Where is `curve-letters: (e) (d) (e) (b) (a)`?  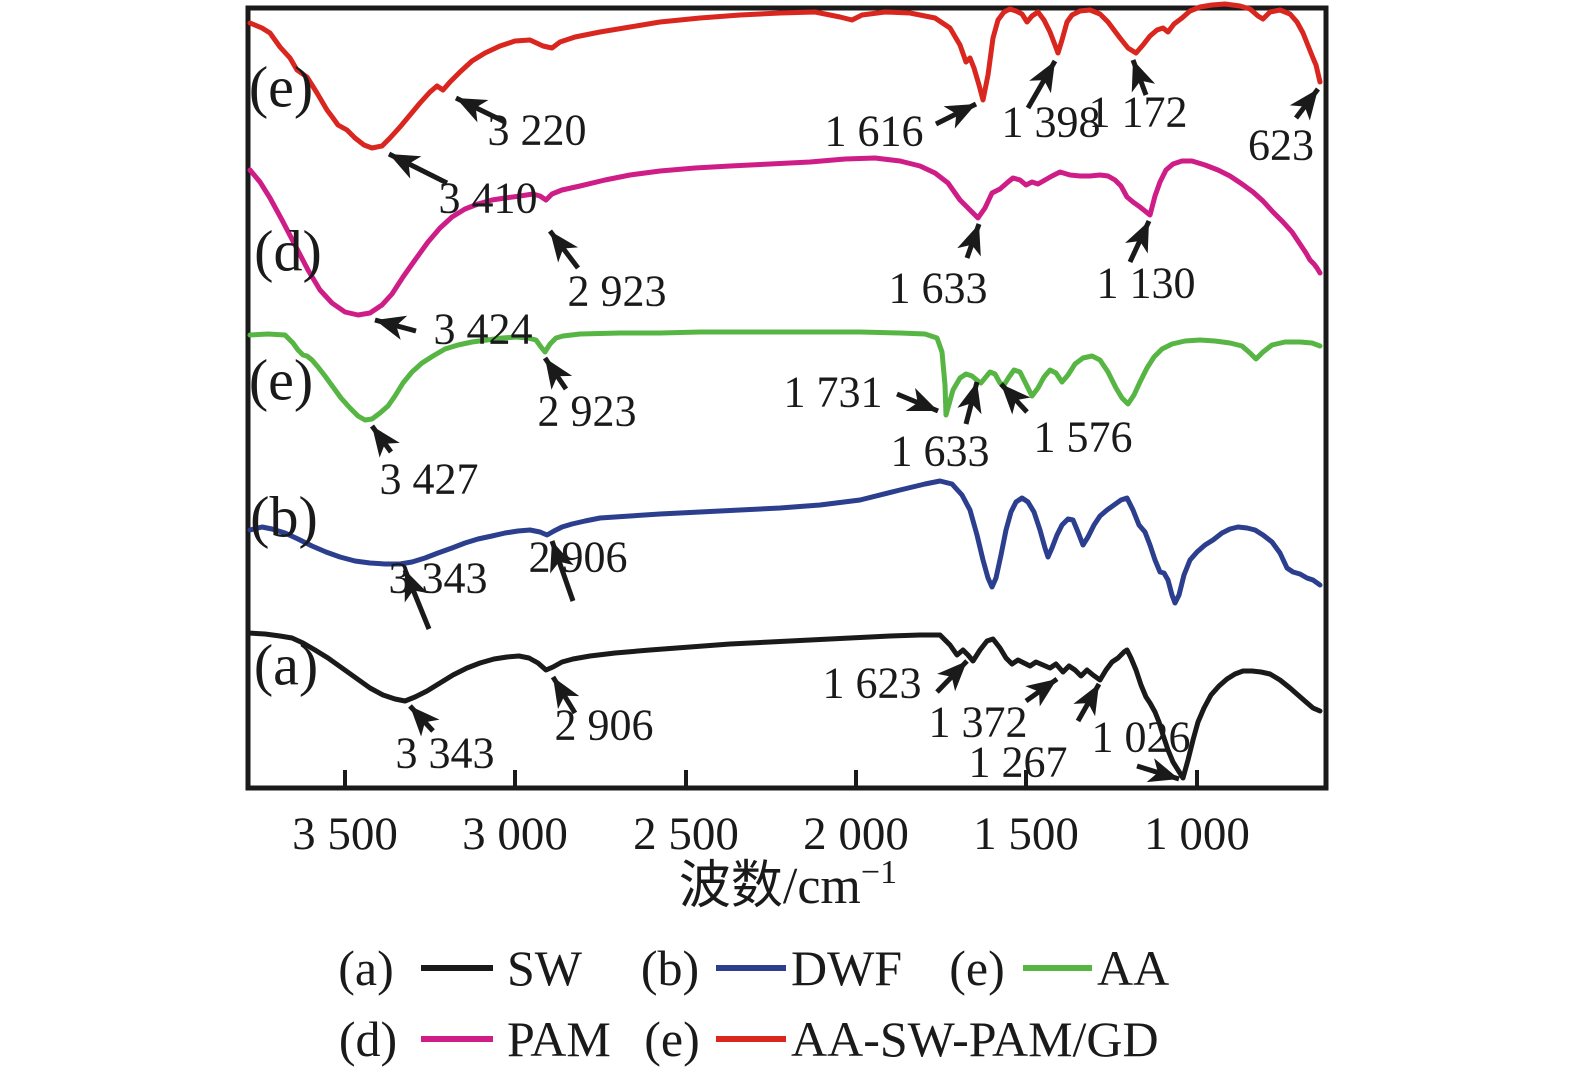 curve-letters: (e) (d) (e) (b) (a) is located at coordinates (285, 376).